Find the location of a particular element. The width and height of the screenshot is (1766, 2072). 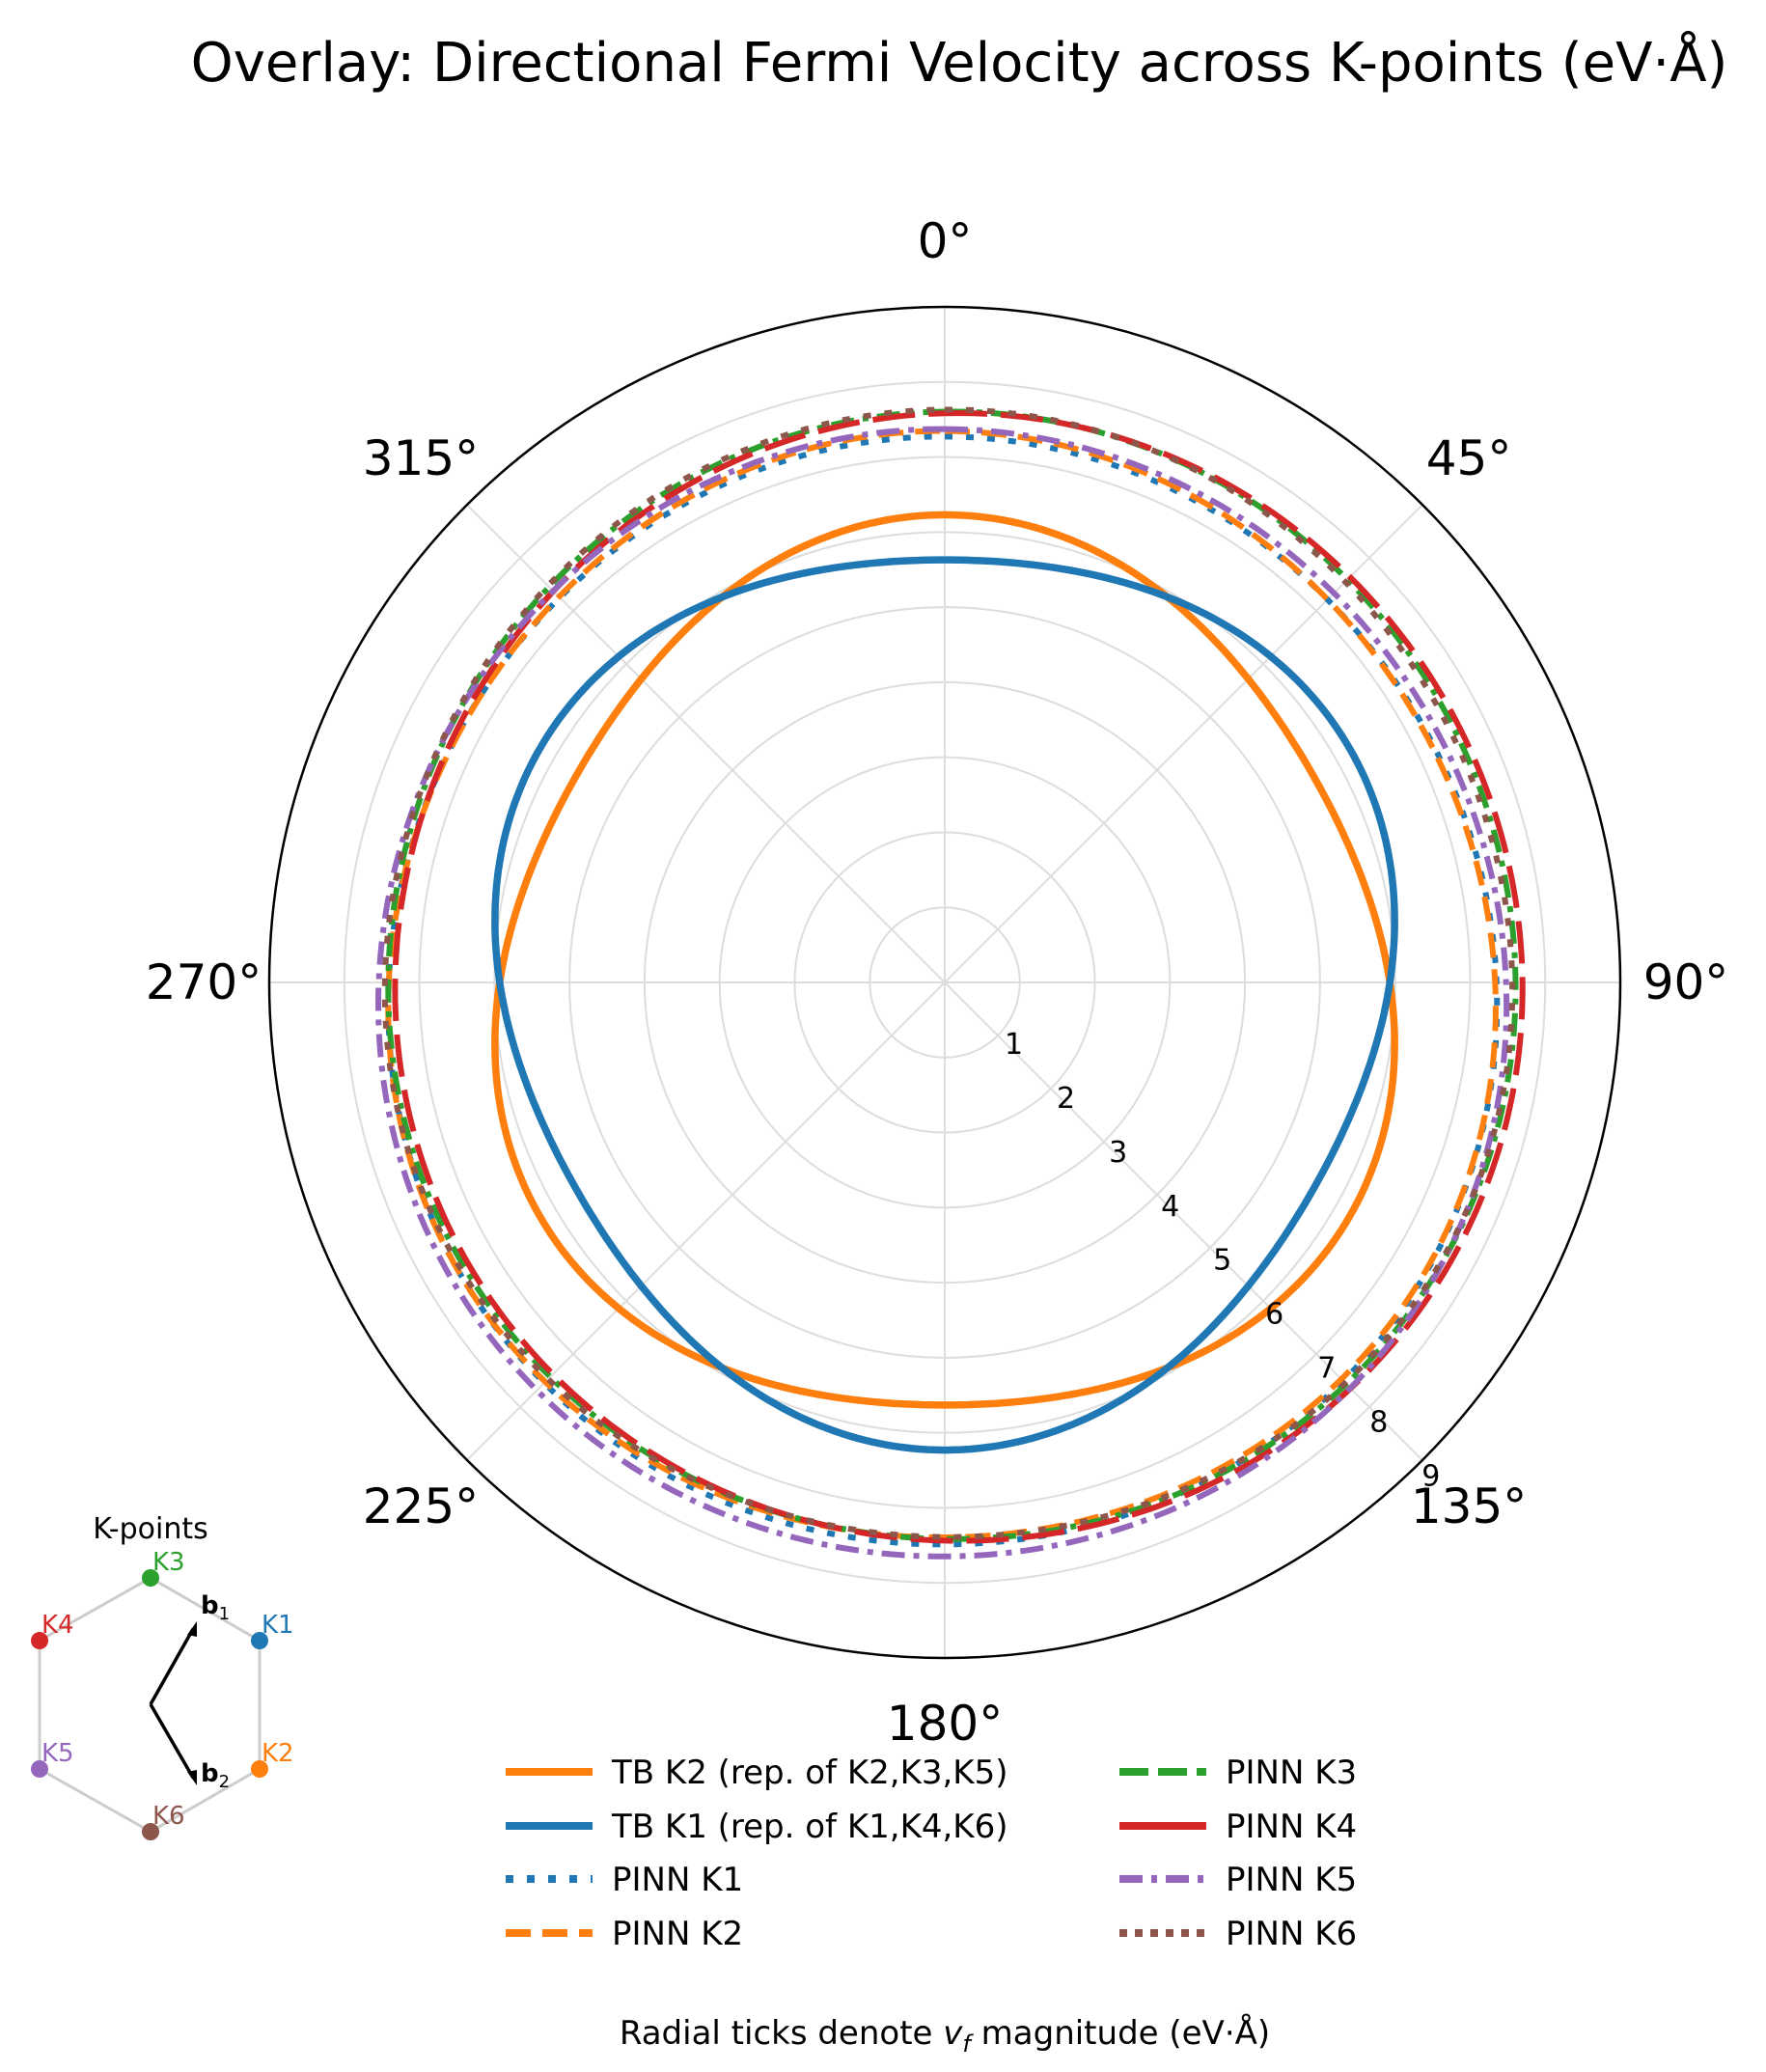

kpoint-k1: K1 is located at coordinates (272, 1630).